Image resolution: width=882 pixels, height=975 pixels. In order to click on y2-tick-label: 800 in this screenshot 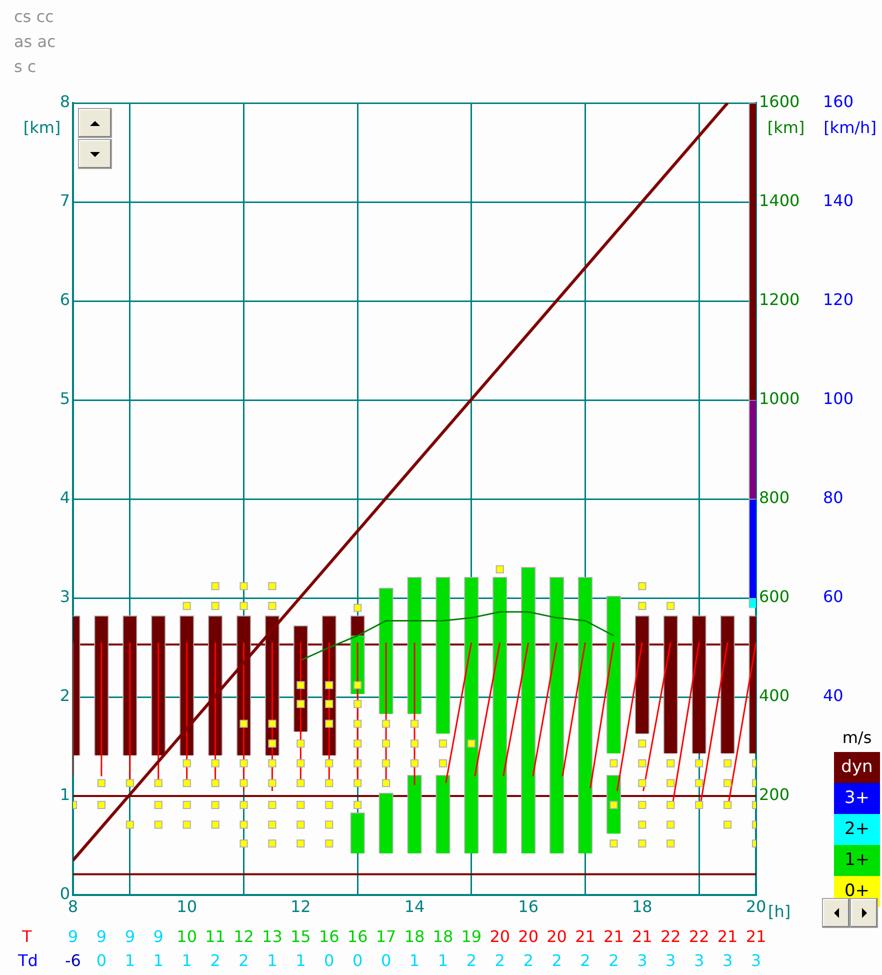, I will do `click(774, 498)`.